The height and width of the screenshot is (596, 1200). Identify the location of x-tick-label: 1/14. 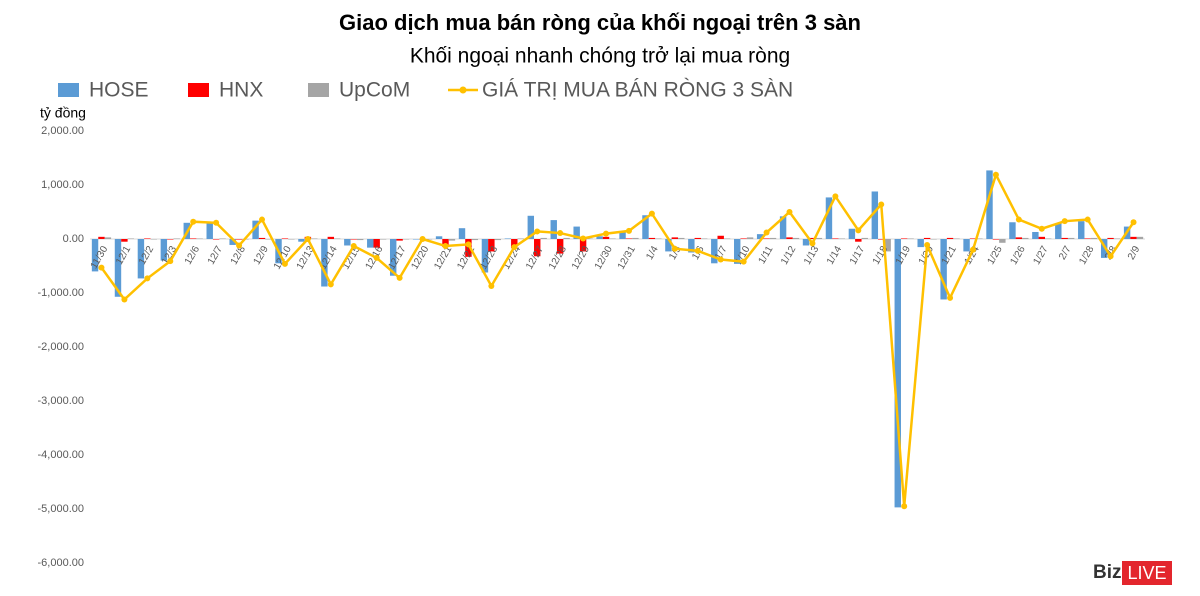
(834, 255).